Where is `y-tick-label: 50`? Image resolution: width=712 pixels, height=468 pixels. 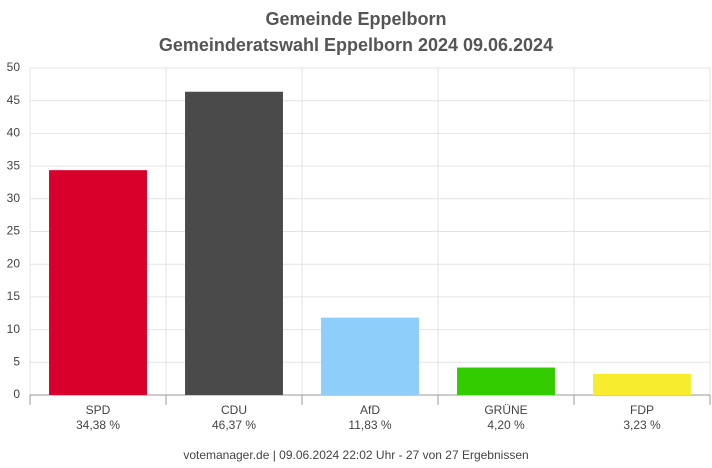 y-tick-label: 50 is located at coordinates (14, 67).